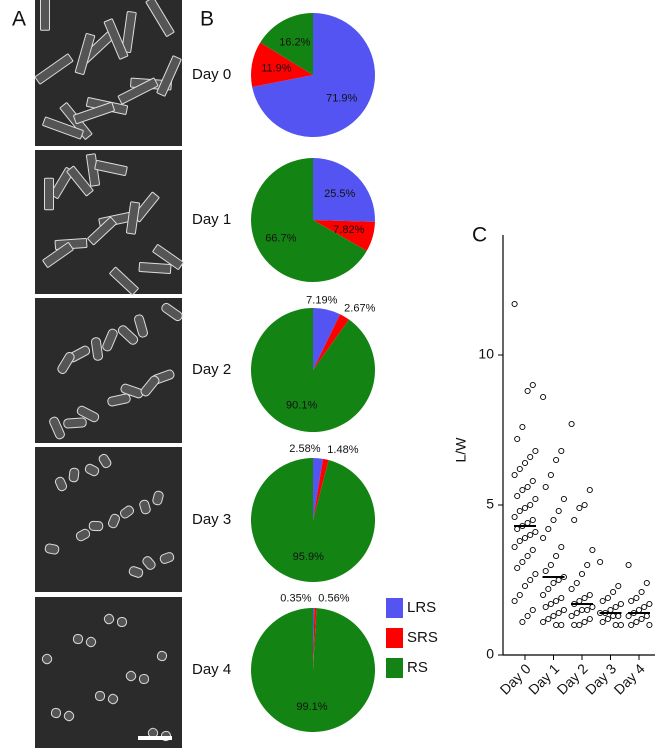  Describe the element at coordinates (280, 239) in the screenshot. I see `value-label: 66.7%` at that location.